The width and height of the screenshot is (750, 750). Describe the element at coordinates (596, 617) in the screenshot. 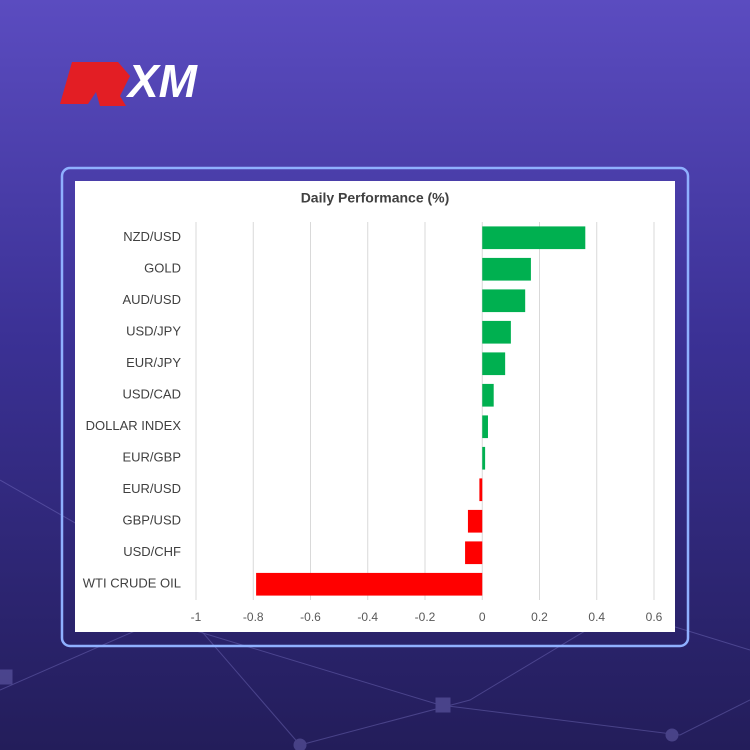

I see `x-tick-label: 0.4` at that location.